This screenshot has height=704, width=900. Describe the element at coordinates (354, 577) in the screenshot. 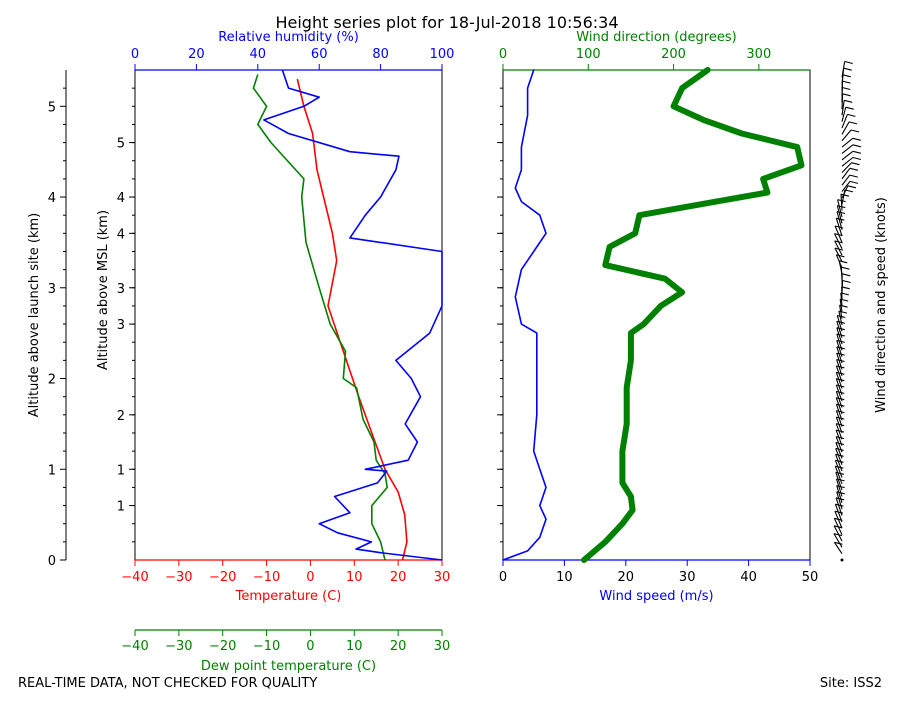

I see `temperature-tick-label: 10` at that location.